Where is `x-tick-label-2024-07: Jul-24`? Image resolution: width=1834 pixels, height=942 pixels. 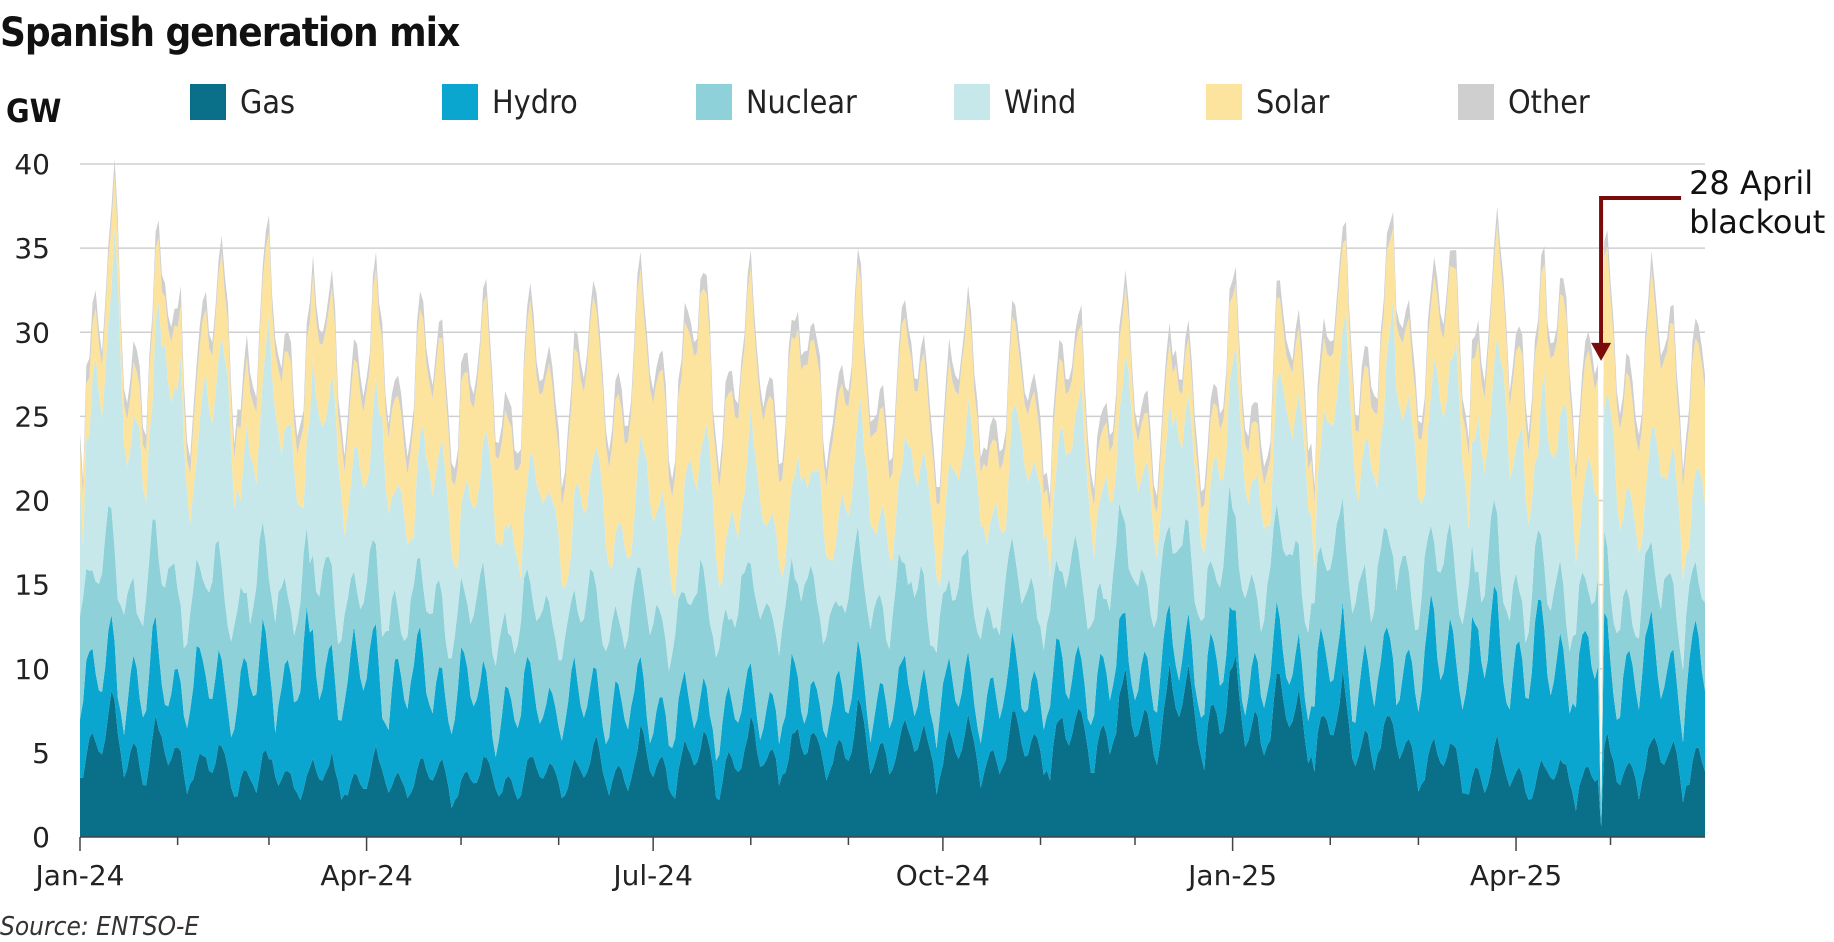
x-tick-label-2024-07: Jul-24 is located at coordinates (652, 875).